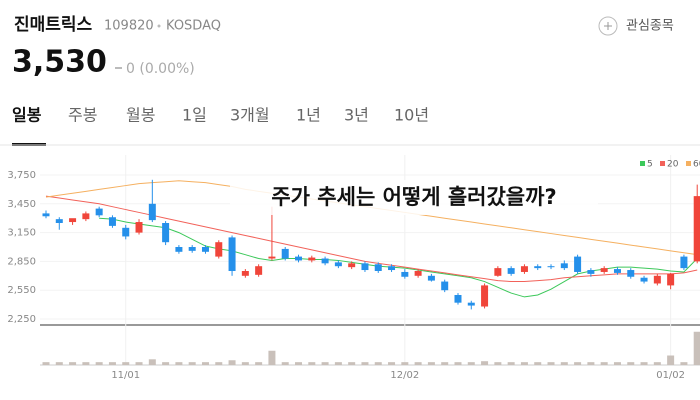 This screenshot has height=400, width=700. What do you see at coordinates (21, 204) in the screenshot?
I see `y-tick-label: 3,450` at bounding box center [21, 204].